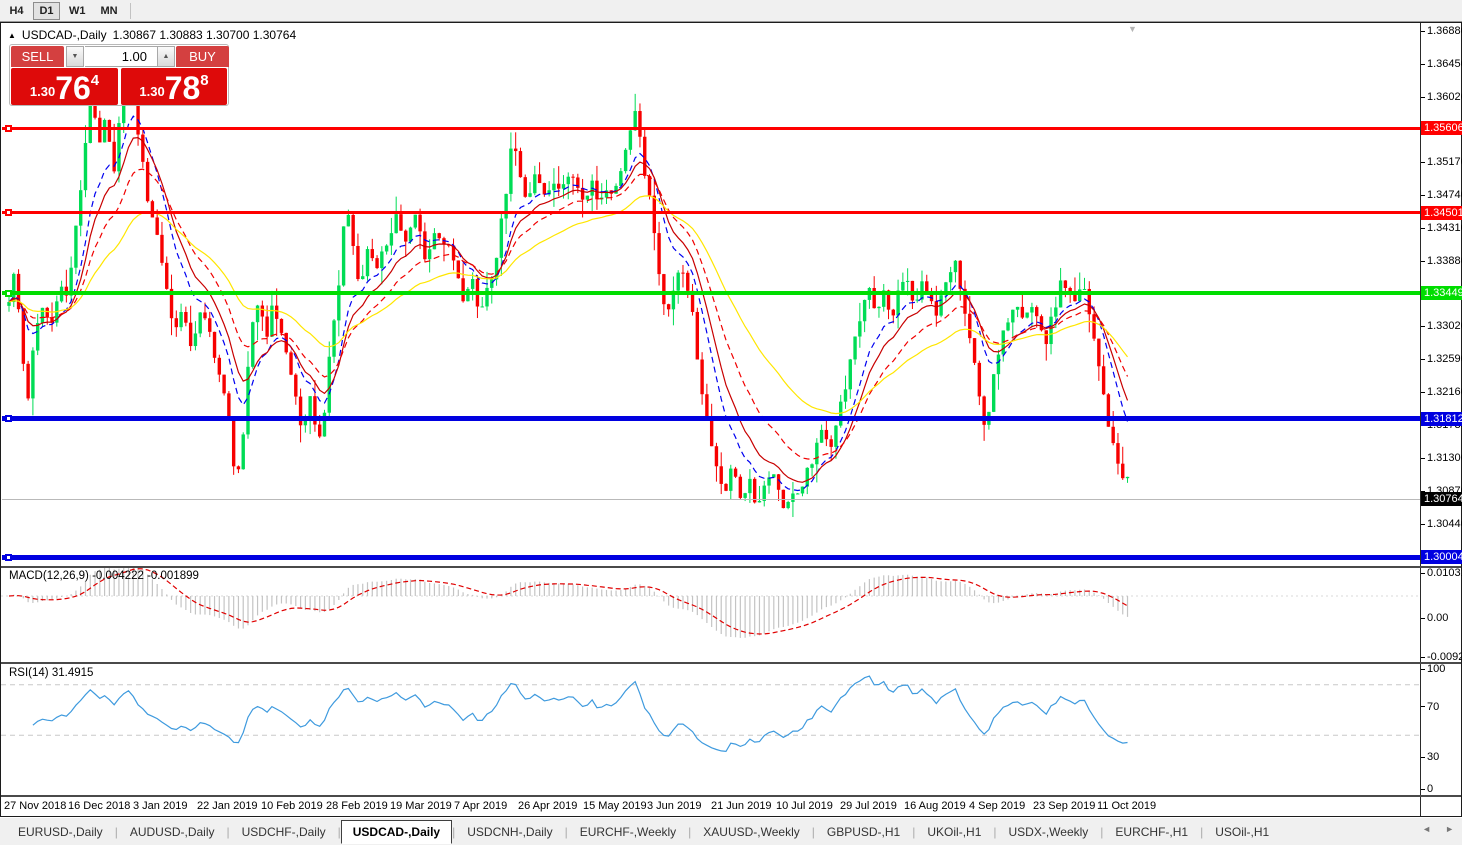  What do you see at coordinates (8, 557) in the screenshot?
I see `line-handle-1.30004` at bounding box center [8, 557].